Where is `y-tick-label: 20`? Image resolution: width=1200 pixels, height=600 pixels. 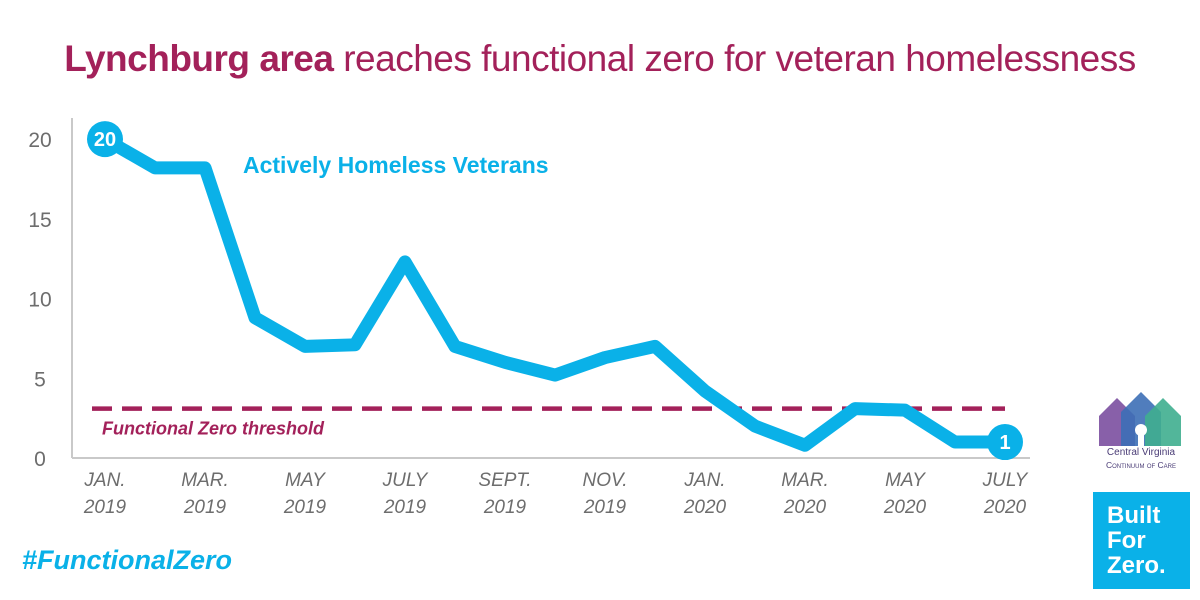
y-tick-label: 20 is located at coordinates (39, 140).